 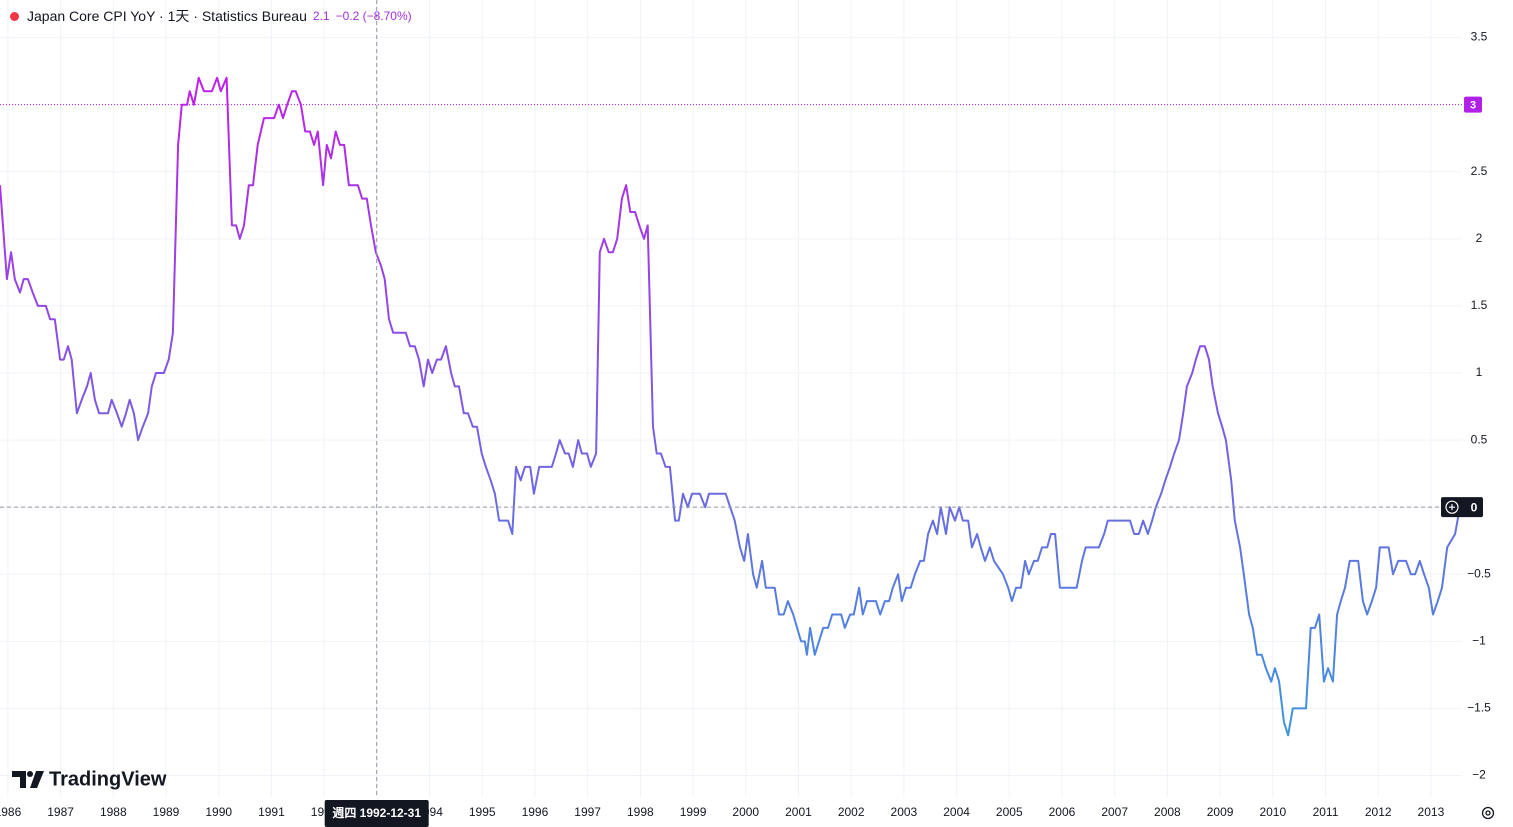 I want to click on y-tick-label: 1, so click(x=1479, y=372).